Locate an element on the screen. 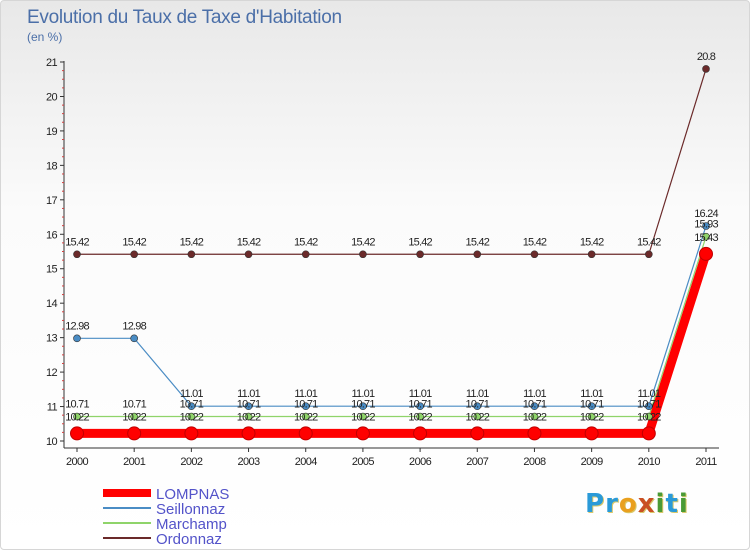 The height and width of the screenshot is (550, 750). data-label: 15.93 is located at coordinates (706, 225).